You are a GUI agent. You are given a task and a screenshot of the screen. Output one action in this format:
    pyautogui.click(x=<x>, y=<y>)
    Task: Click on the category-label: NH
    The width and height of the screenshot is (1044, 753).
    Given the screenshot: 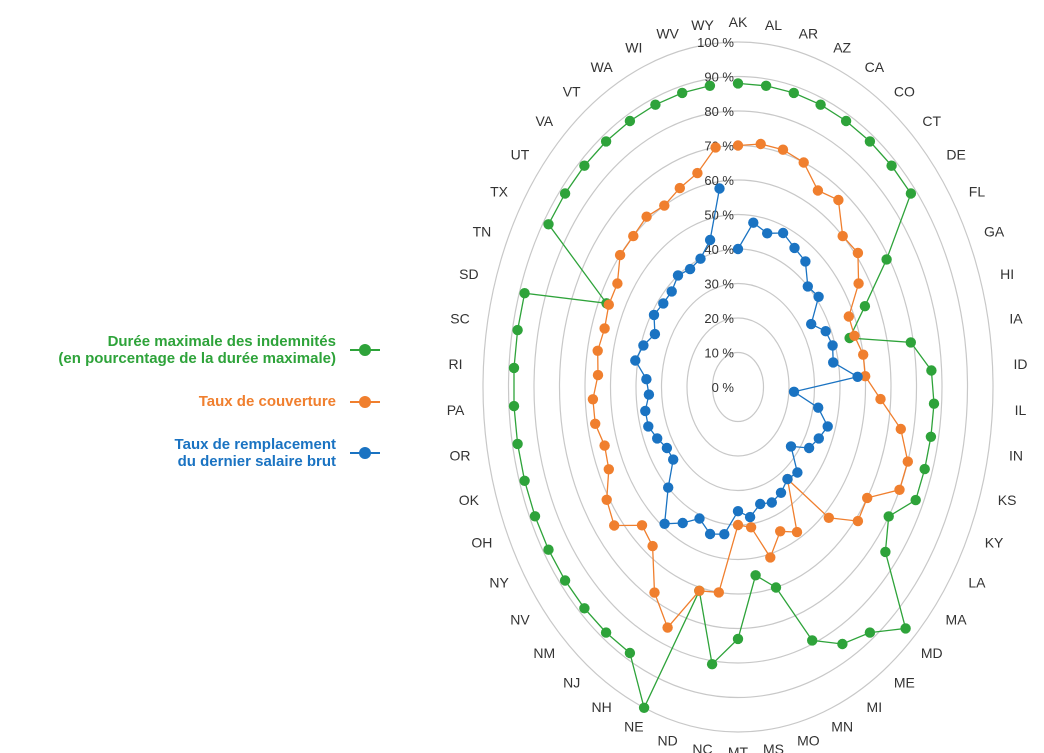 What is the action you would take?
    pyautogui.click(x=602, y=707)
    